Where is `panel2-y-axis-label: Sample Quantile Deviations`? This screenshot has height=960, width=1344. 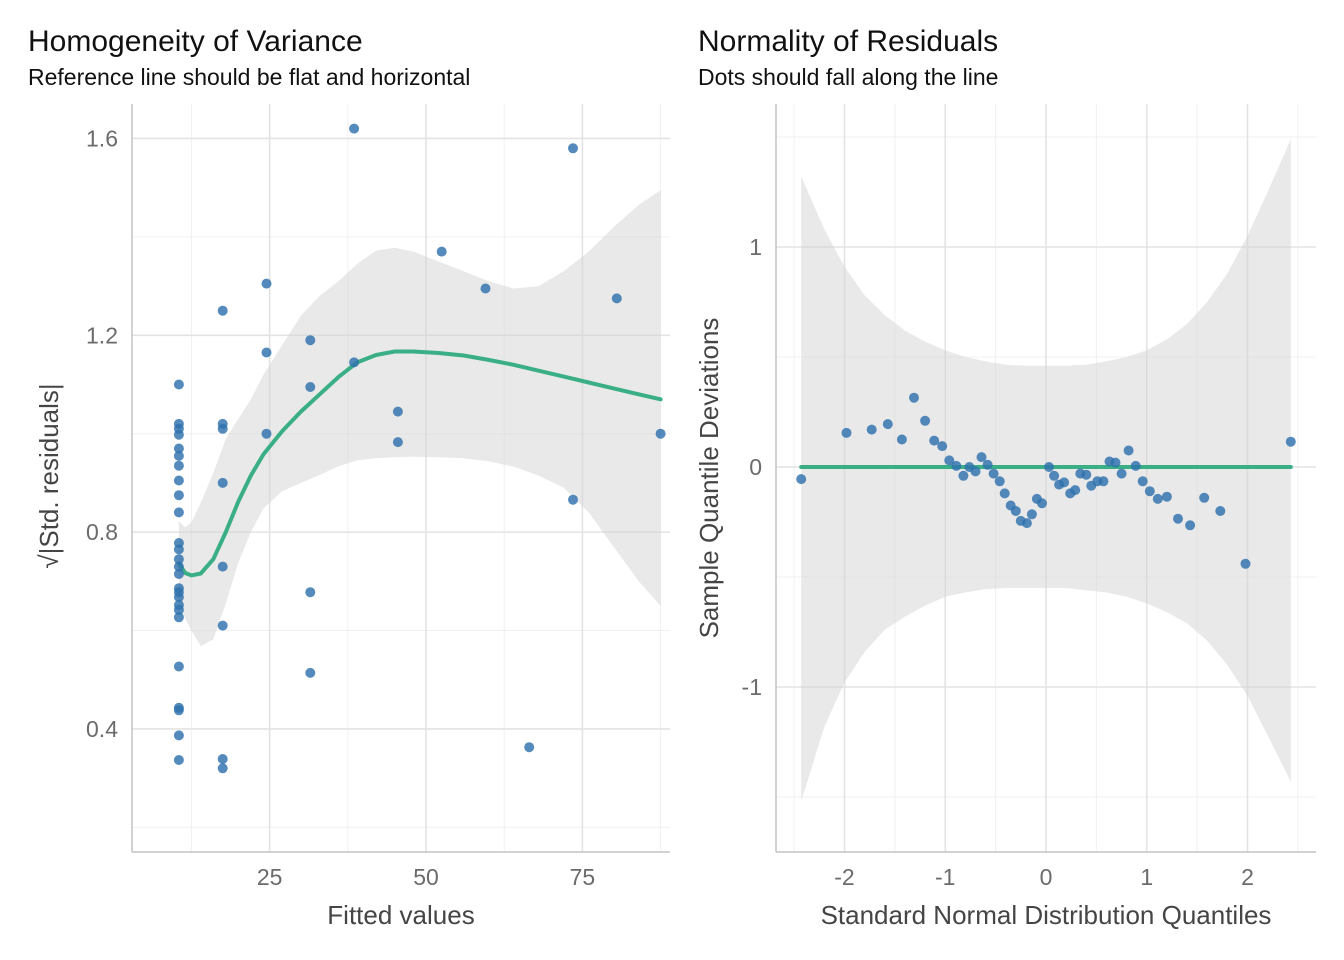 panel2-y-axis-label: Sample Quantile Deviations is located at coordinates (709, 478).